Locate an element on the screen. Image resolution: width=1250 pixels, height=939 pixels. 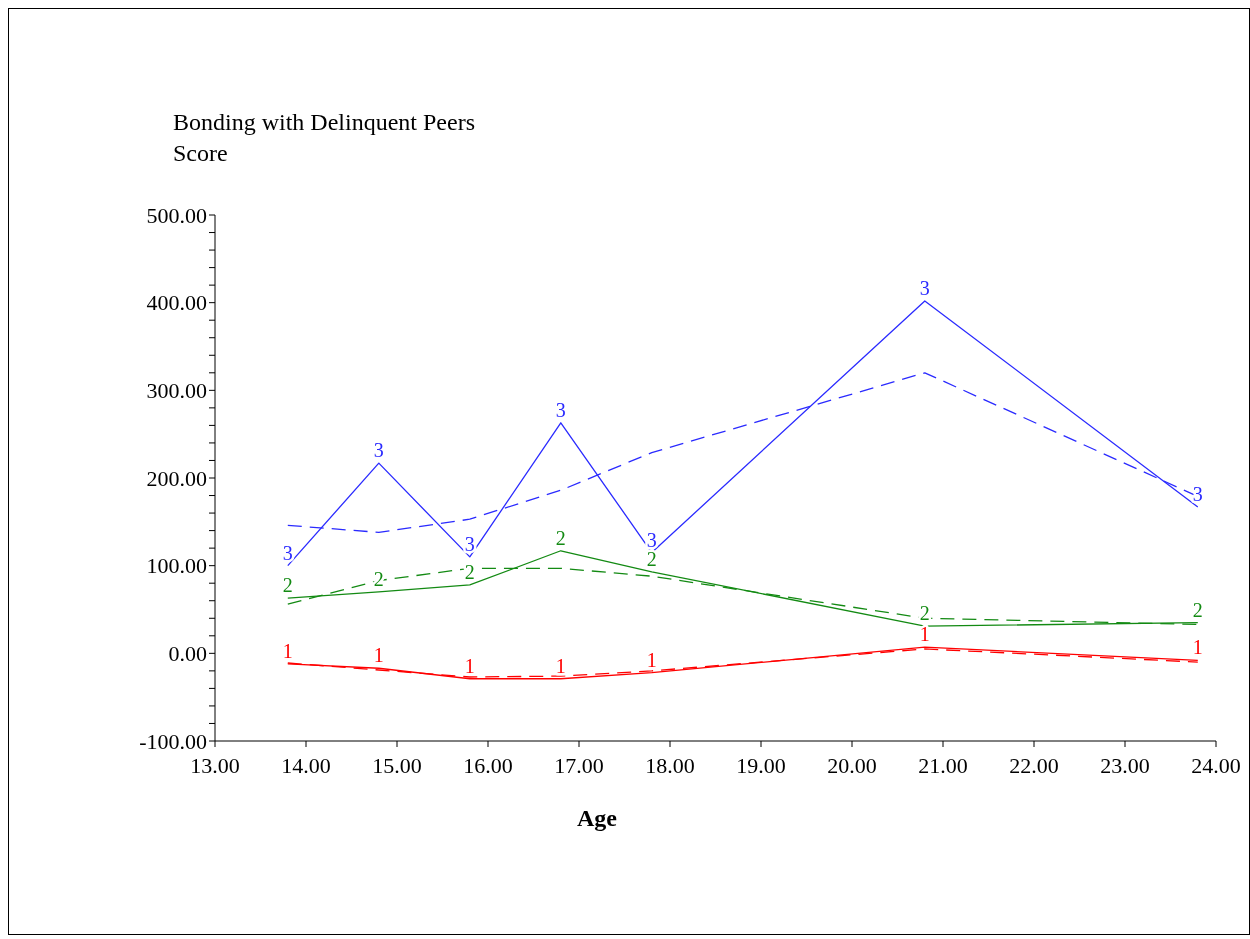
y-tick-label: 100.00 is located at coordinates (176, 566).